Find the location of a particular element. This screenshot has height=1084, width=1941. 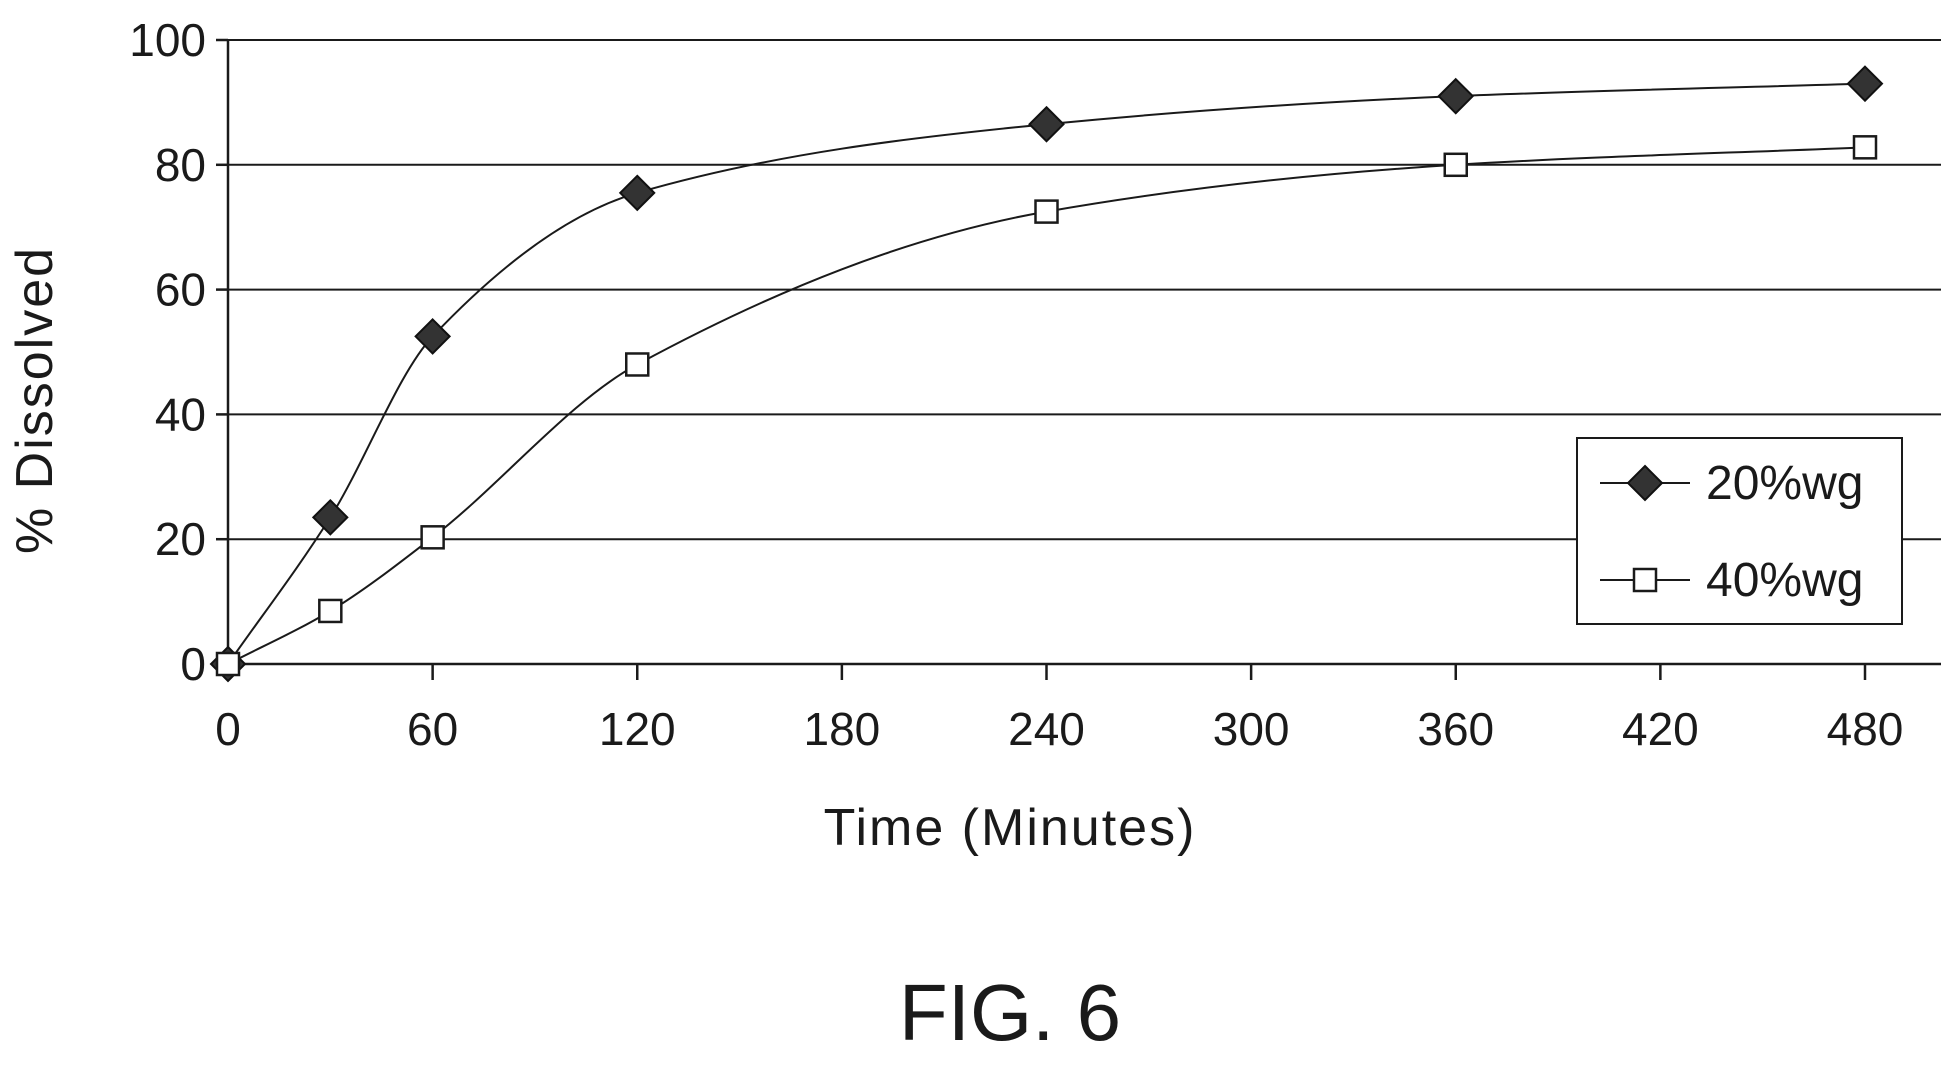

y-tick-label-60: 60 is located at coordinates (180, 290).